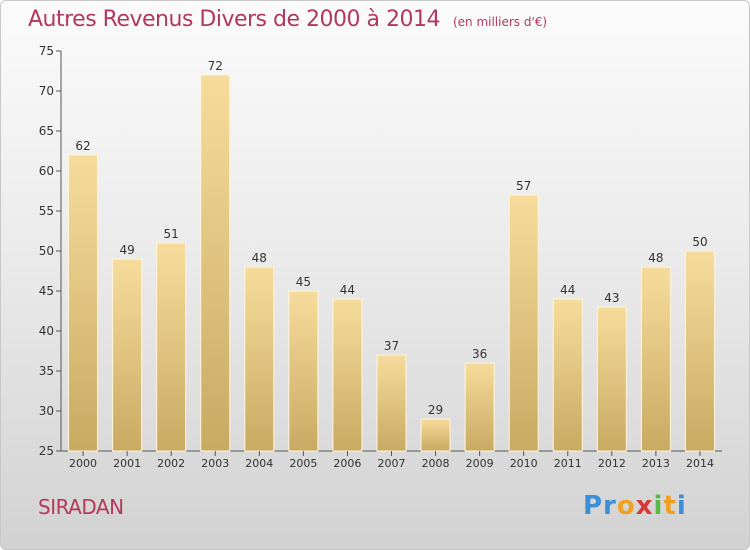 This screenshot has height=550, width=750. What do you see at coordinates (699, 242) in the screenshot?
I see `bar-value-label: 50` at bounding box center [699, 242].